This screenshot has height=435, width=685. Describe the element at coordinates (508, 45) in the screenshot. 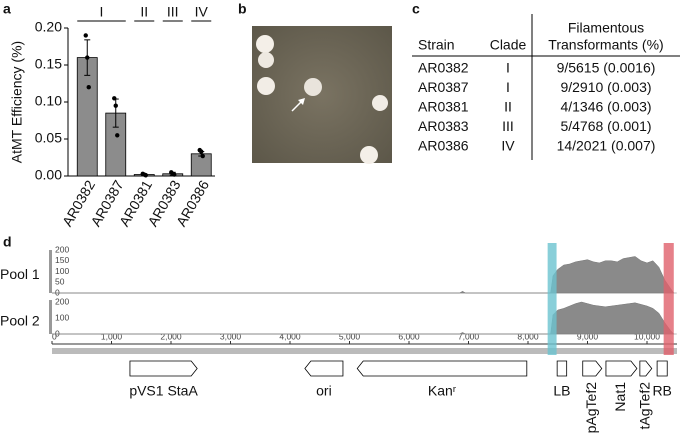

I see `table-header: Clade` at that location.